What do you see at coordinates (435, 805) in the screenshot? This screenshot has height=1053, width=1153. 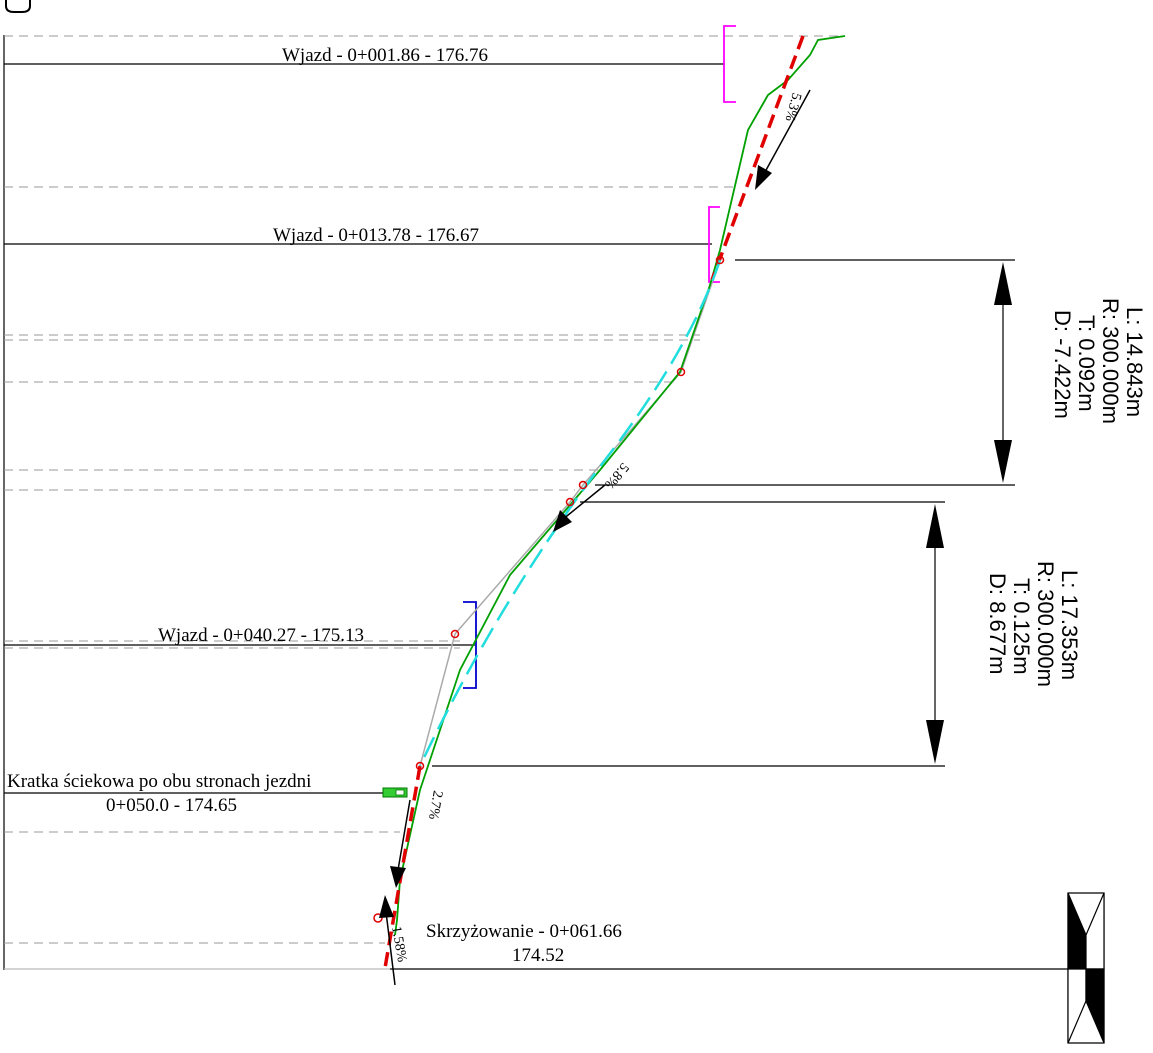 I see `slope-label-3: 2.7%` at bounding box center [435, 805].